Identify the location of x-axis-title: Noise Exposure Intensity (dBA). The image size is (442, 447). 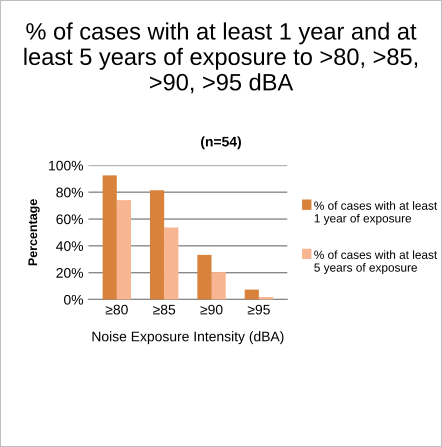
(188, 337).